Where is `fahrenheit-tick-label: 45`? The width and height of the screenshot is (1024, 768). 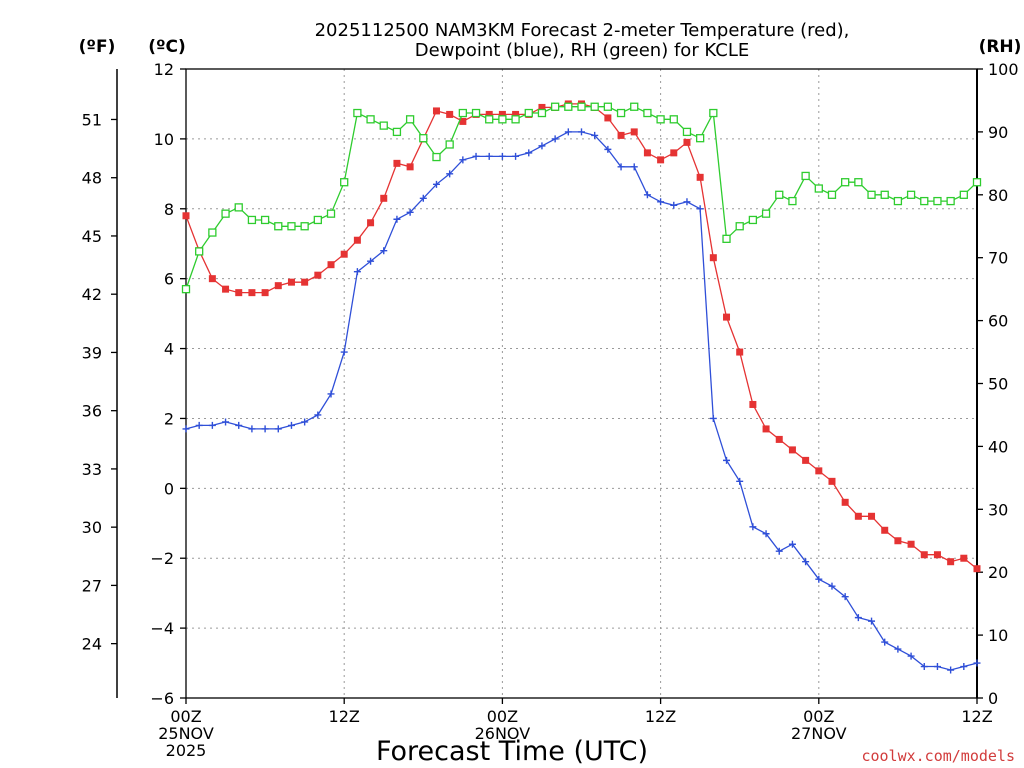 fahrenheit-tick-label: 45 is located at coordinates (92, 236).